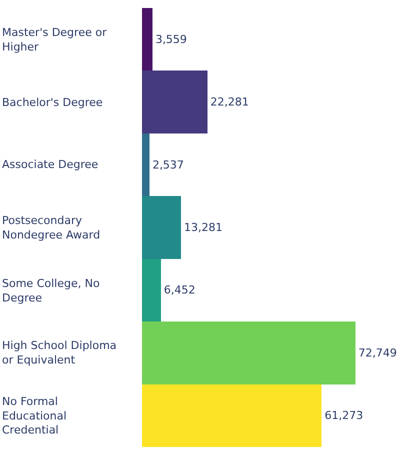 This screenshot has height=449, width=402. I want to click on y-tick-label: No Formal Educational Credential, so click(34, 416).